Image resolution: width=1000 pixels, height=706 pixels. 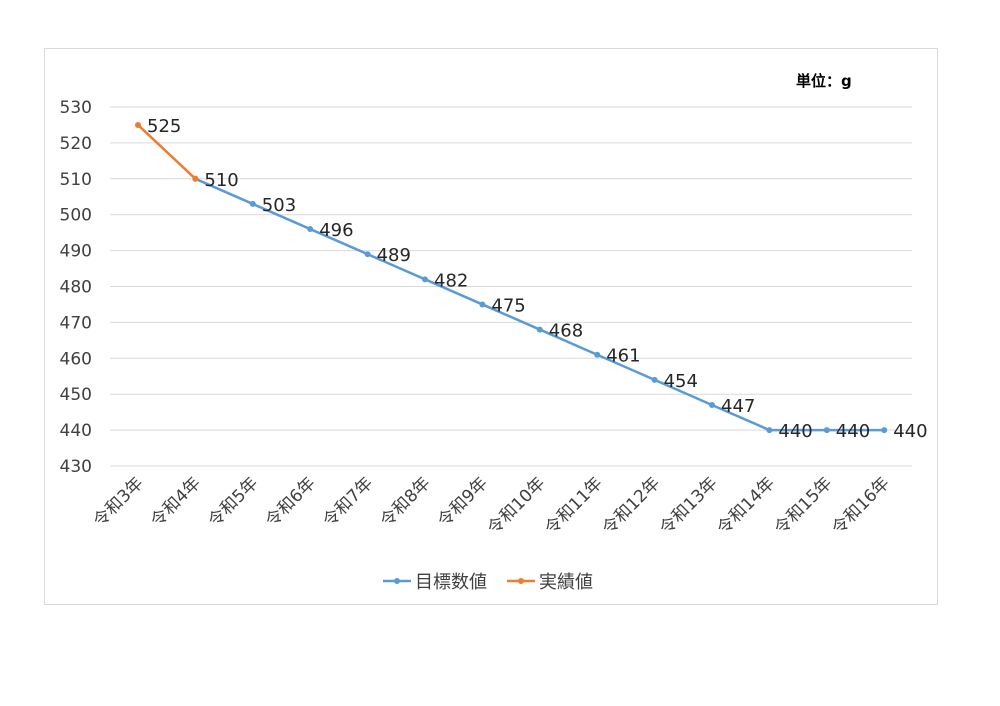 I want to click on y-tick-label: 500, so click(x=76, y=216).